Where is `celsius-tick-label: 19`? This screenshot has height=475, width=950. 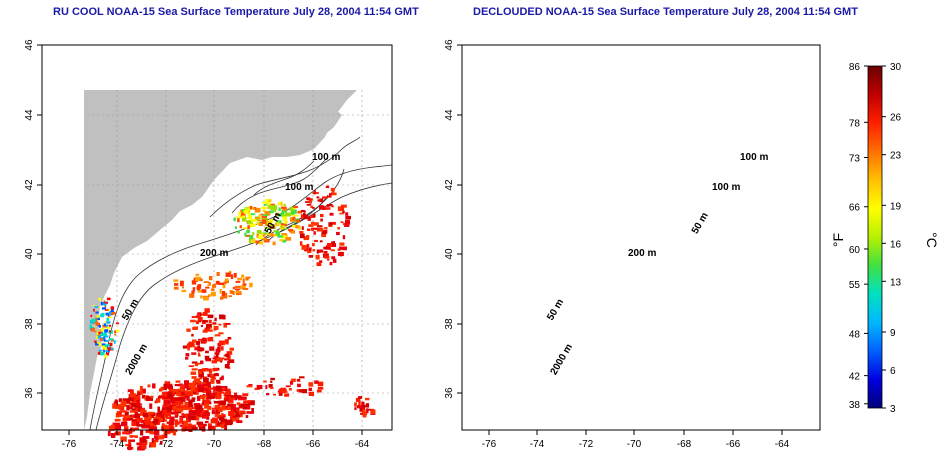 celsius-tick-label: 19 is located at coordinates (896, 206).